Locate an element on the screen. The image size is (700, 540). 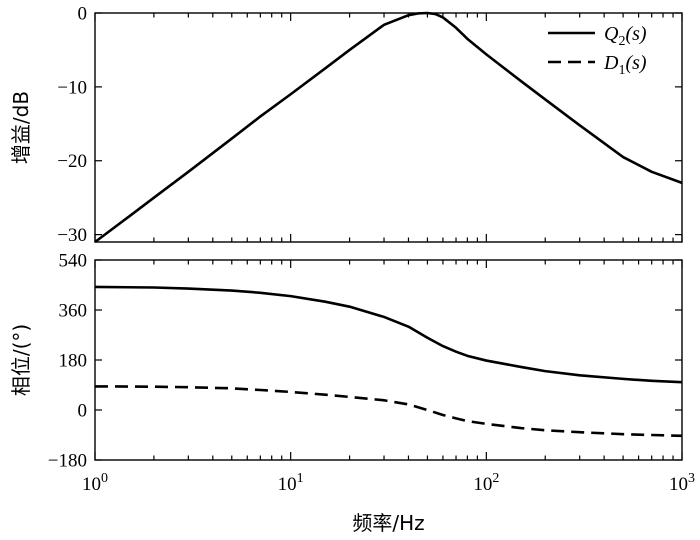
phase-series-d1s is located at coordinates (388, 411).